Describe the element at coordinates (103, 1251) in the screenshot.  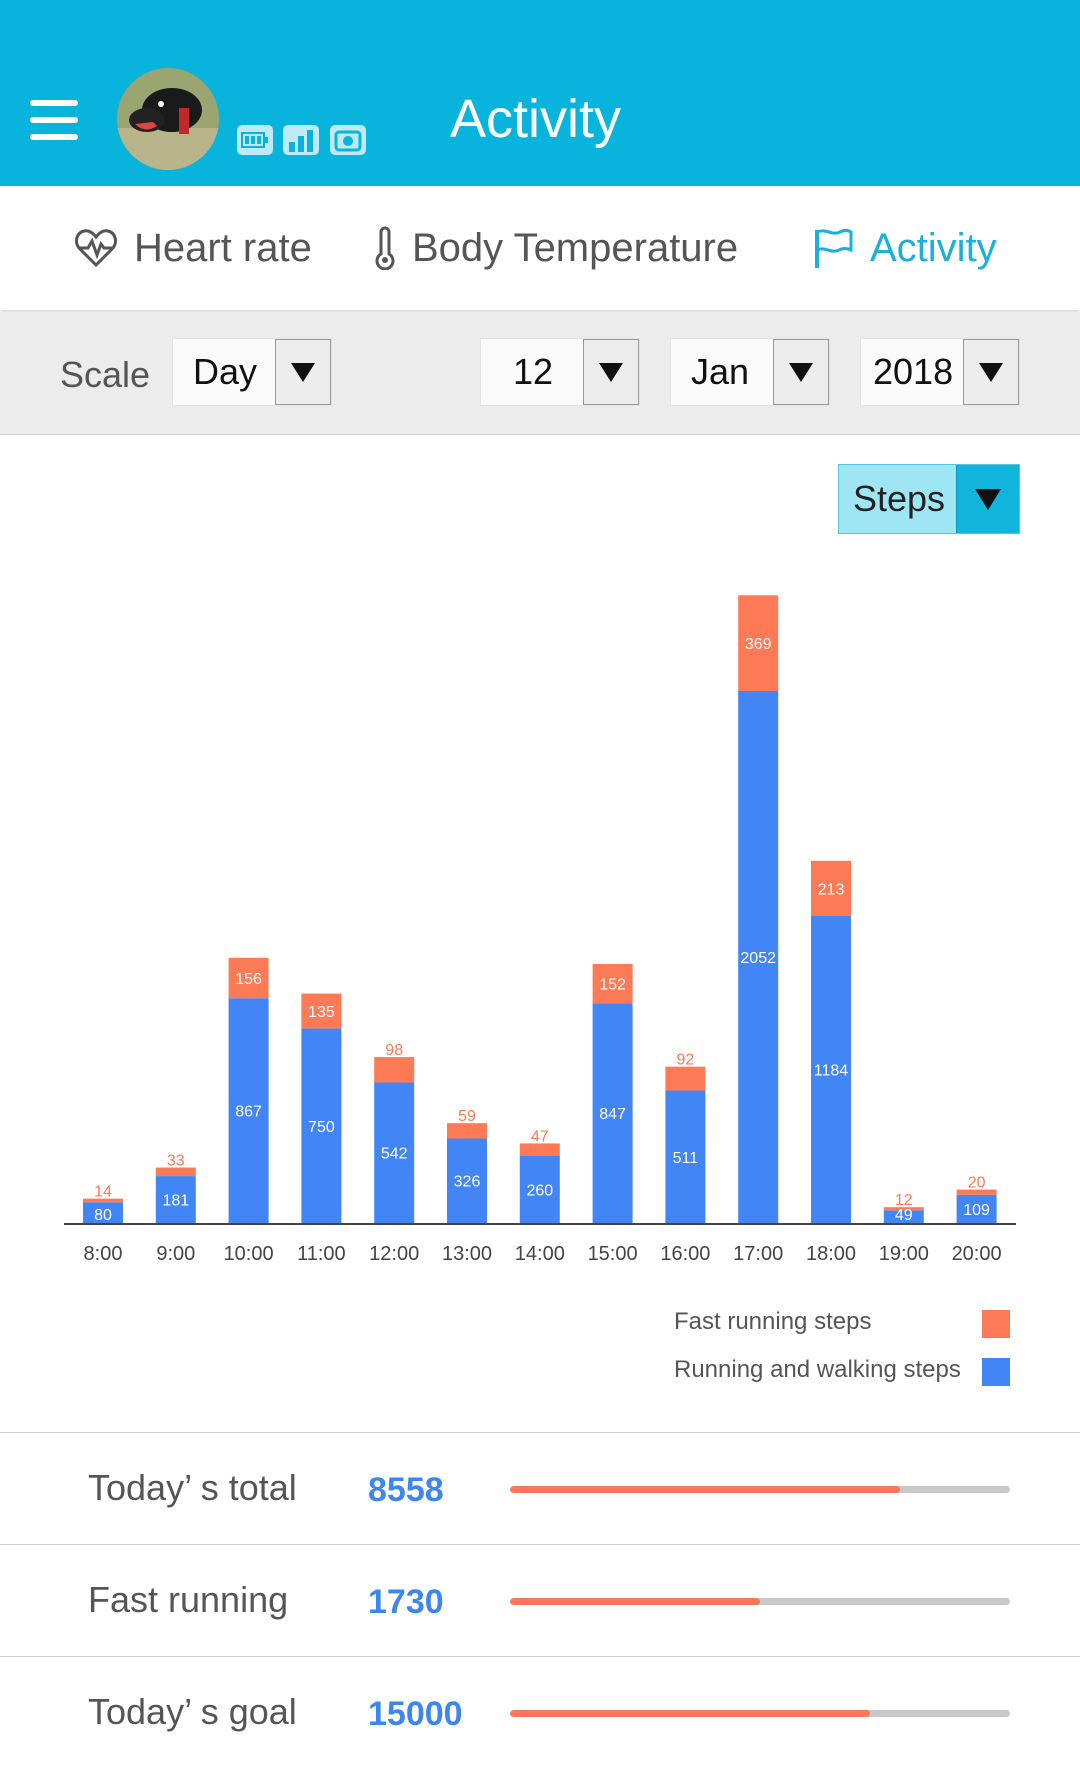
I see `x-tick-label: 8:00` at that location.